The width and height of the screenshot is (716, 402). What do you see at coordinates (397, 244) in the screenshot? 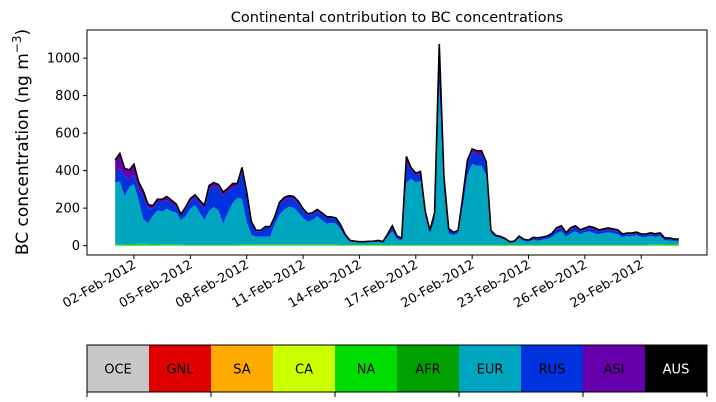
I see `area-series-afr` at bounding box center [397, 244].